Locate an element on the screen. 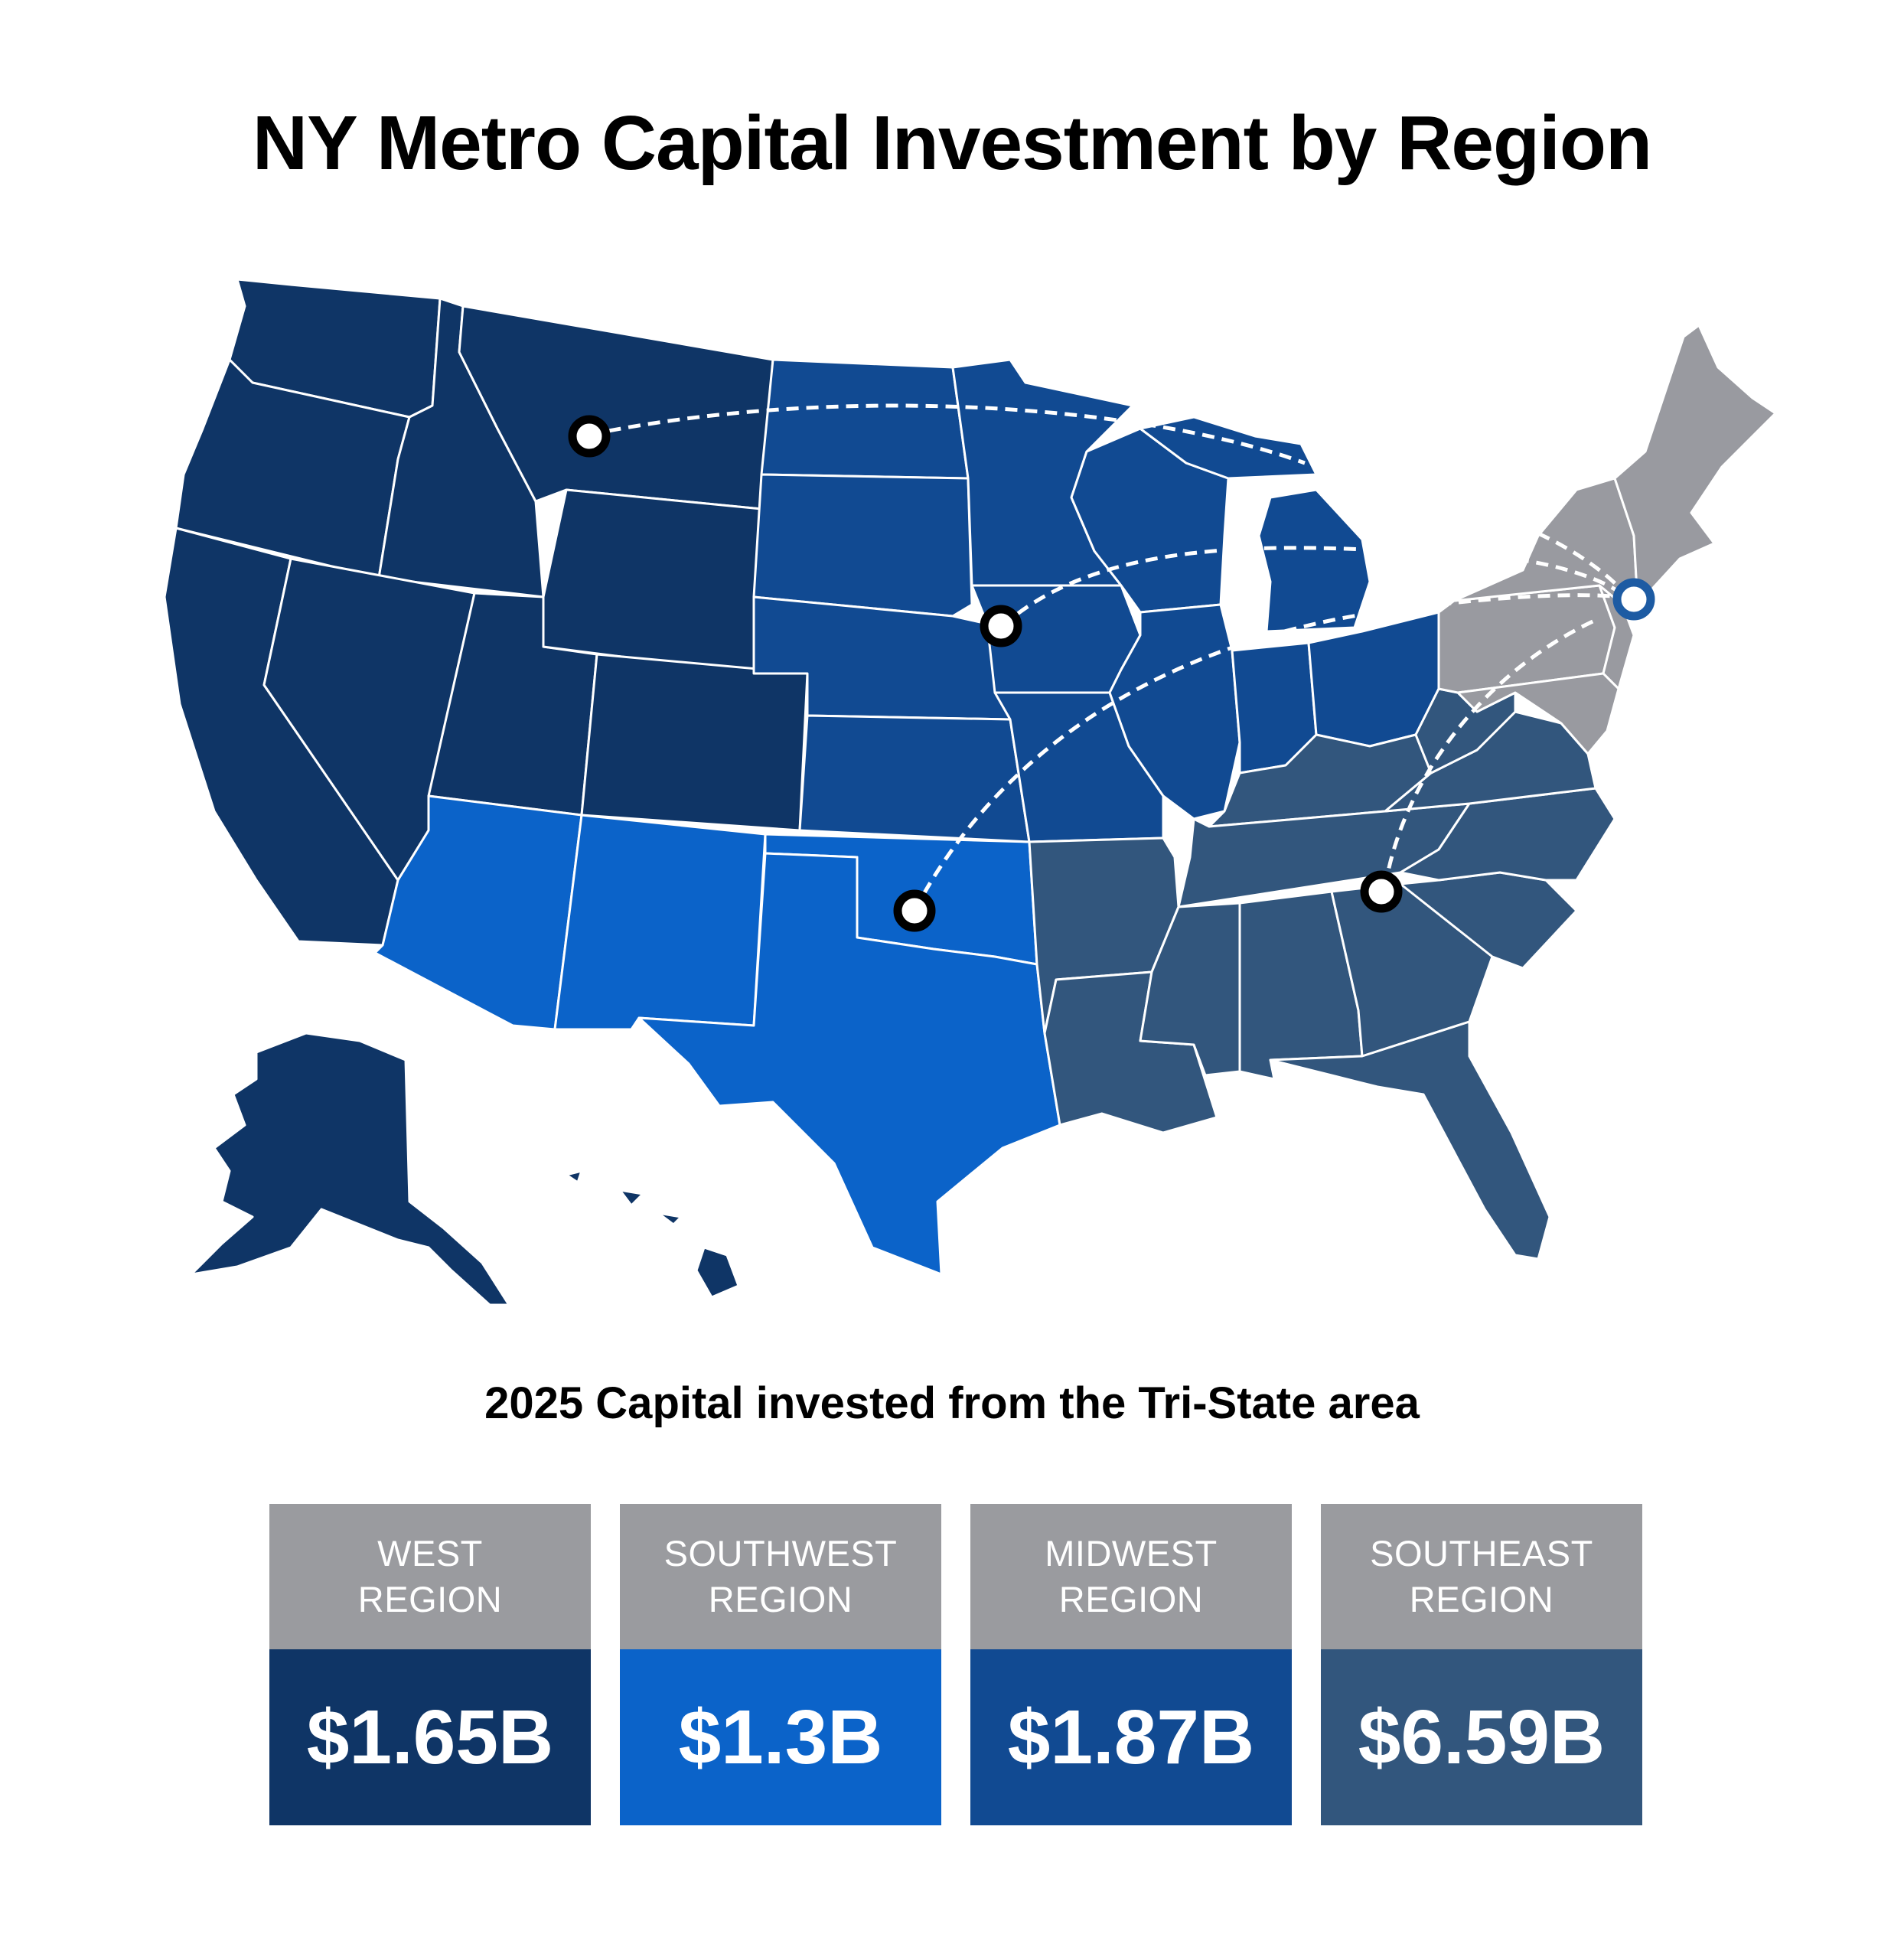 This screenshot has width=1904, height=1934. card-header: Midwest Region is located at coordinates (1131, 1576).